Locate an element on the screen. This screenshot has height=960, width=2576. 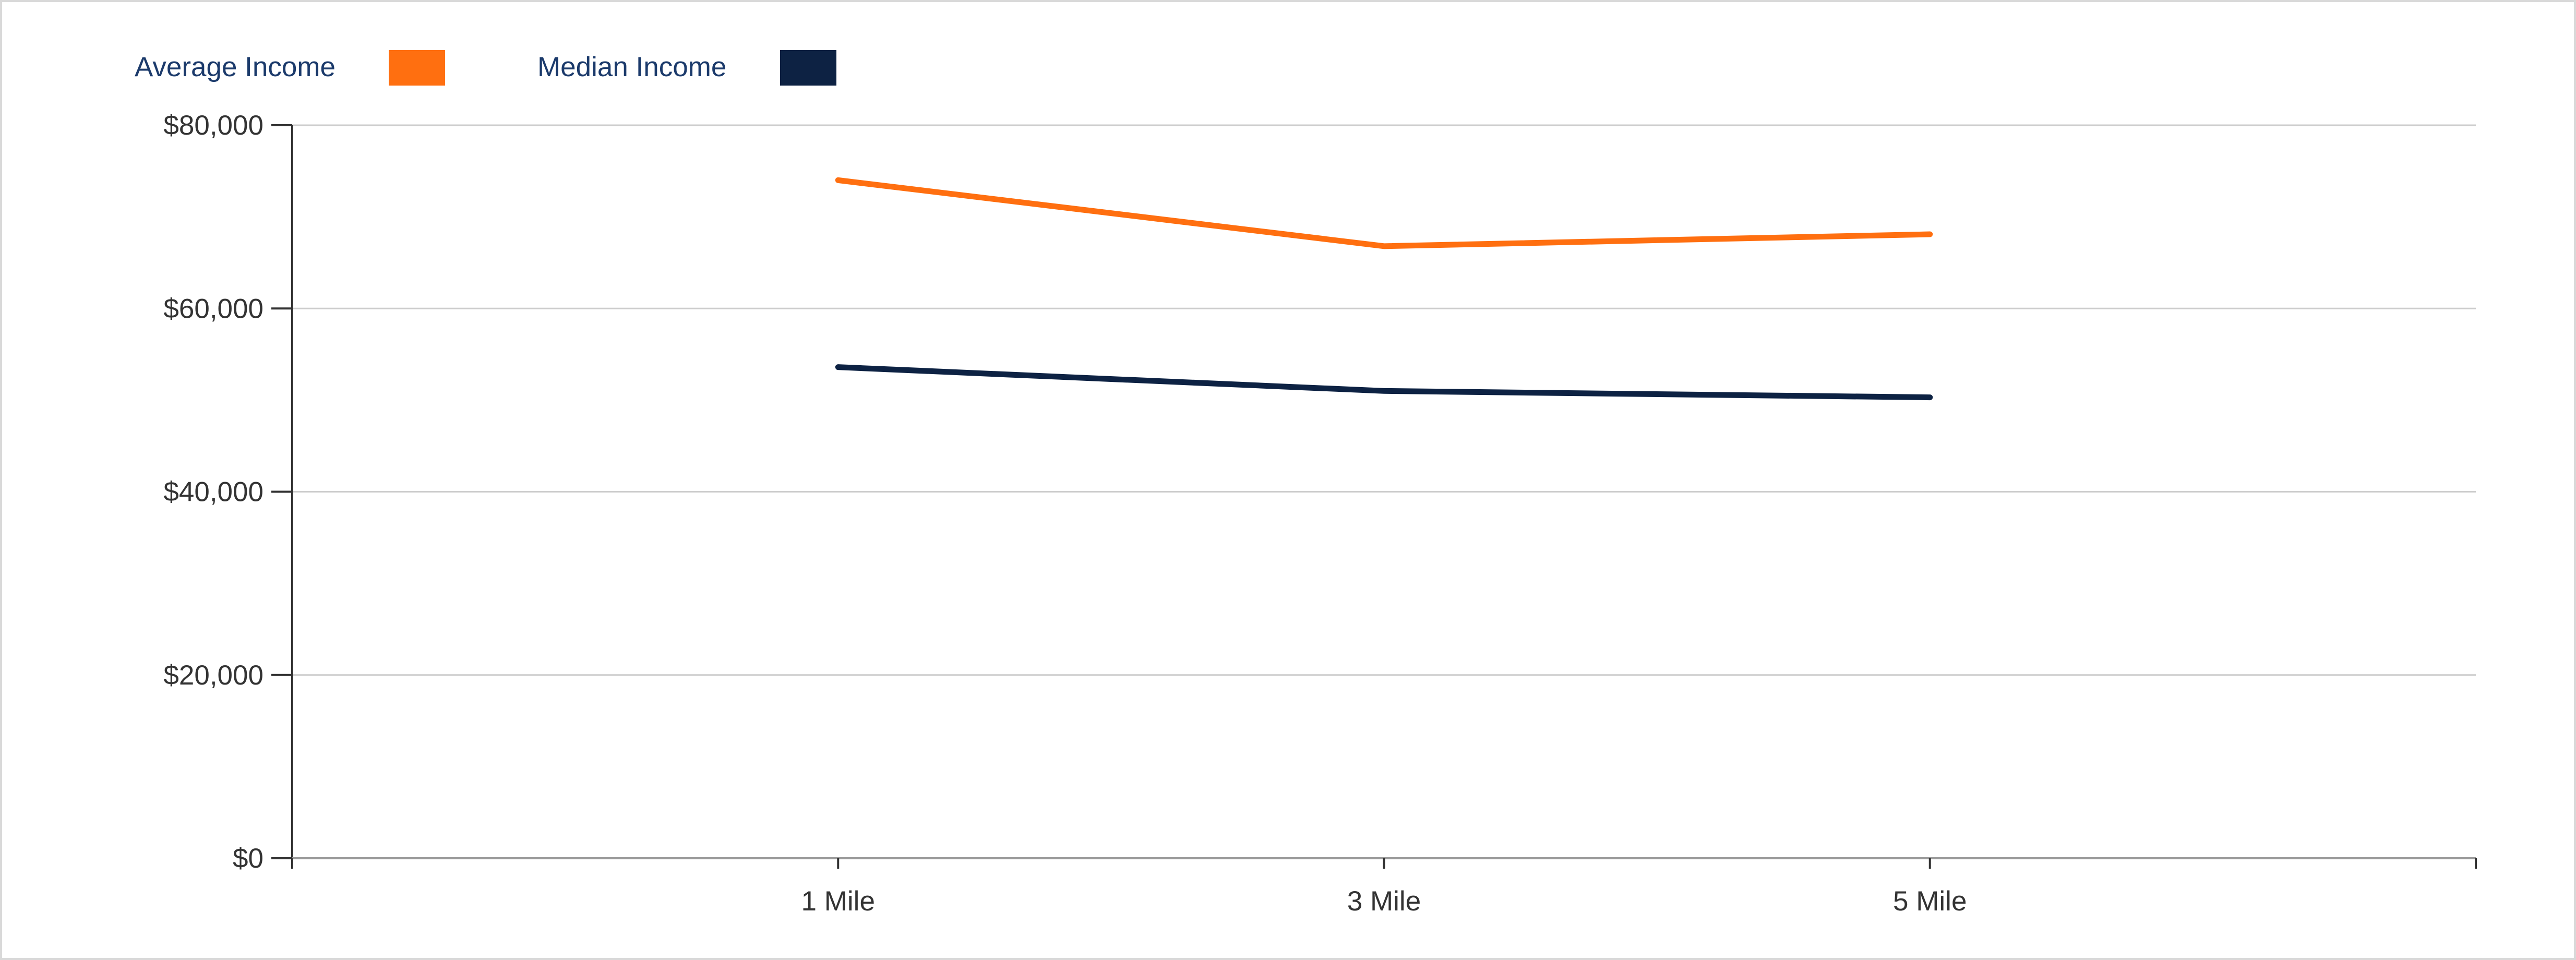
legend-label: Median Income is located at coordinates (631, 67).